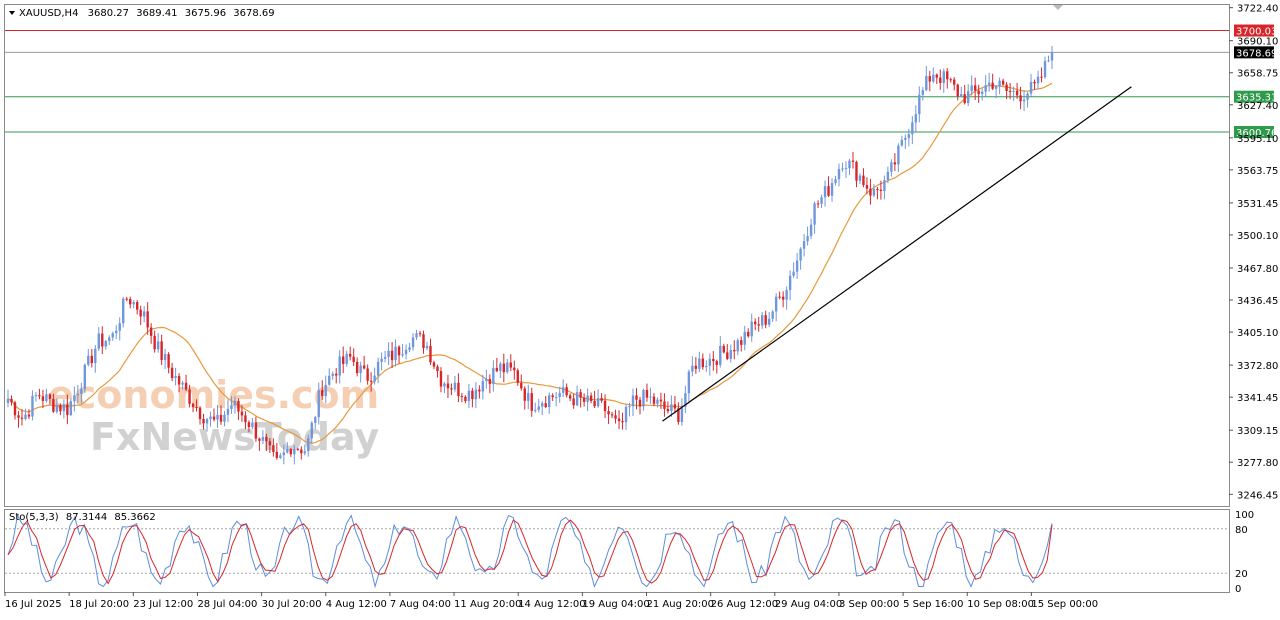 Image resolution: width=1280 pixels, height=620 pixels. Describe the element at coordinates (156, 13) in the screenshot. I see `high-value: 3689.41` at that location.